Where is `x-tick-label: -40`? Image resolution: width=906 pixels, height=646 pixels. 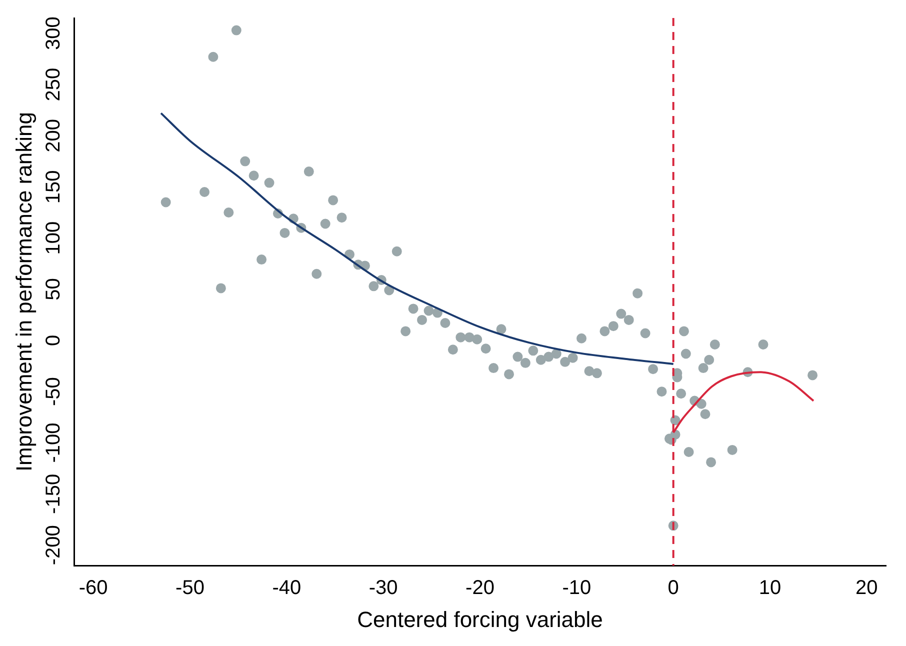
x-tick-label: -40 is located at coordinates (287, 588).